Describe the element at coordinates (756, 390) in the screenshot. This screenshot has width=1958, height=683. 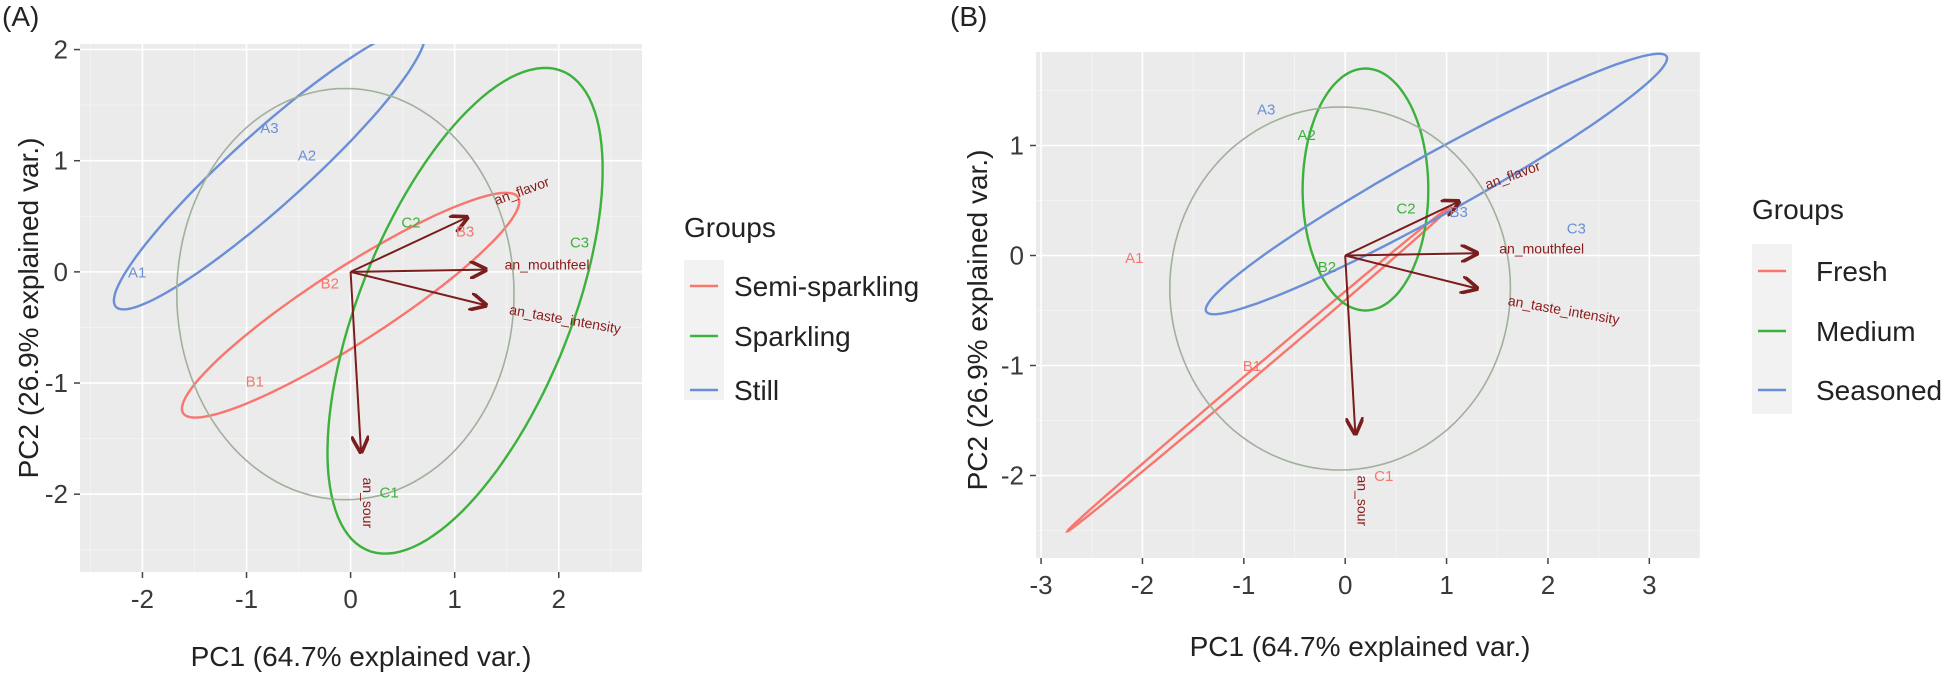
I see `panel-a-legend-label-still: Still` at that location.